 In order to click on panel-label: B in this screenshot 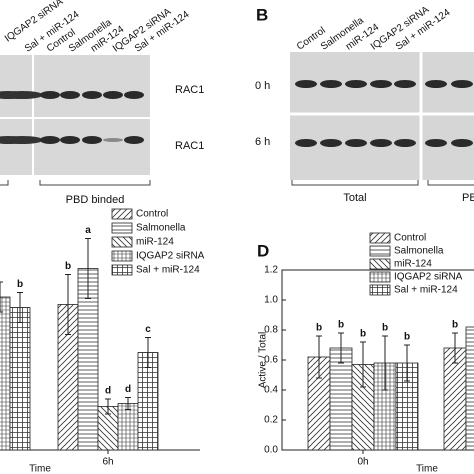, I will do `click(262, 14)`.